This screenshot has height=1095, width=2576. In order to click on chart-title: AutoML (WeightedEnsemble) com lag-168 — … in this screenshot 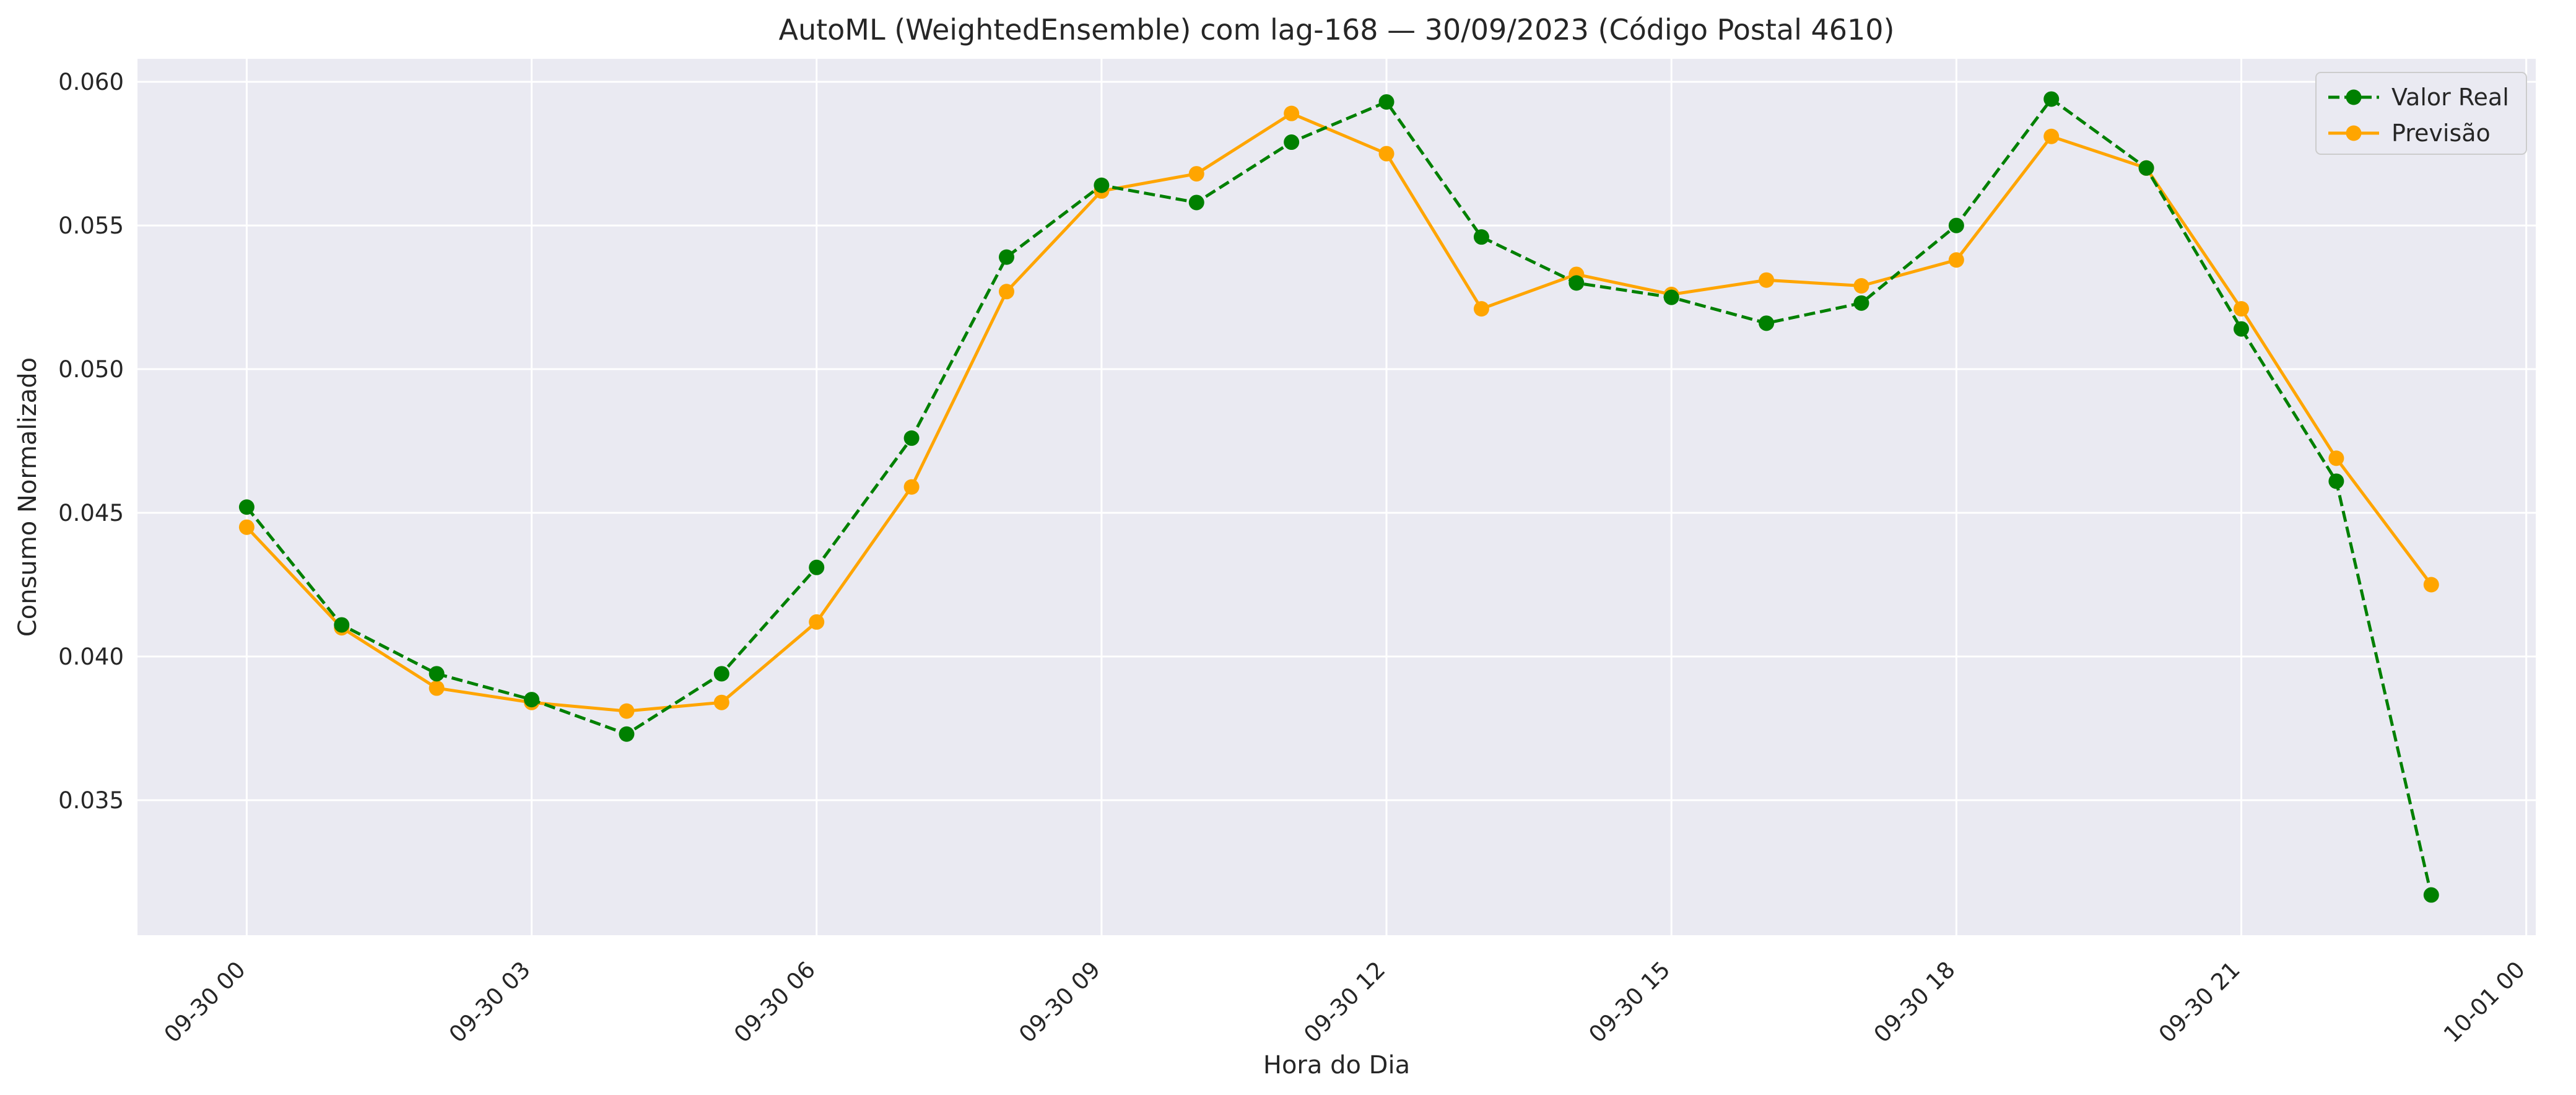, I will do `click(1336, 29)`.